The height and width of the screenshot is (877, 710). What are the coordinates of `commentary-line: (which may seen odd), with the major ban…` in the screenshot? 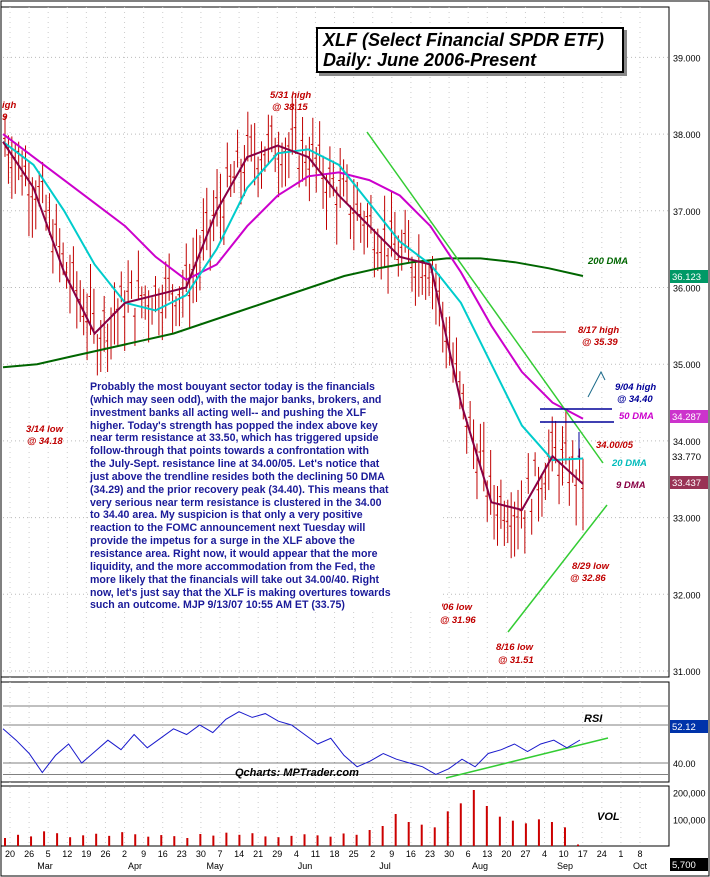 It's located at (236, 399).